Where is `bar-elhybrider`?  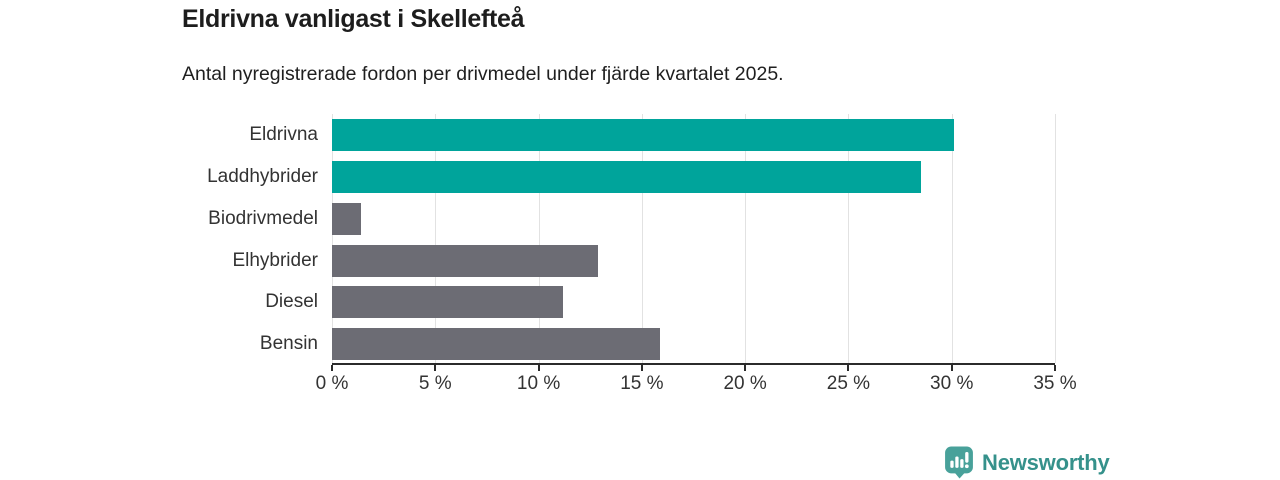
bar-elhybrider is located at coordinates (465, 260).